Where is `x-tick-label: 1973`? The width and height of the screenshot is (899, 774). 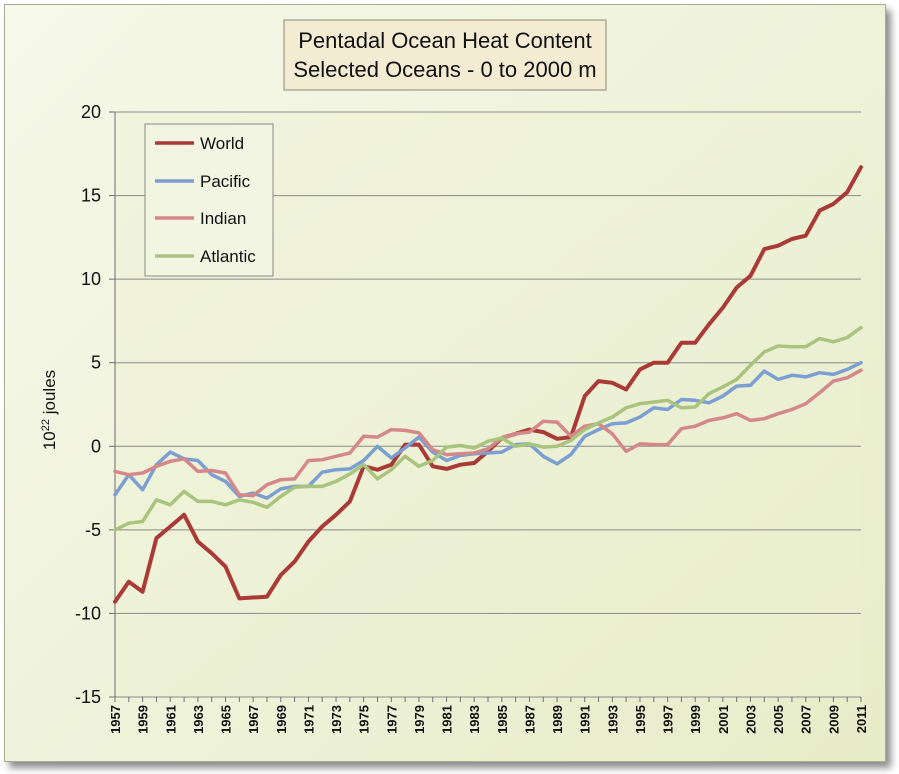
x-tick-label: 1973 is located at coordinates (336, 719).